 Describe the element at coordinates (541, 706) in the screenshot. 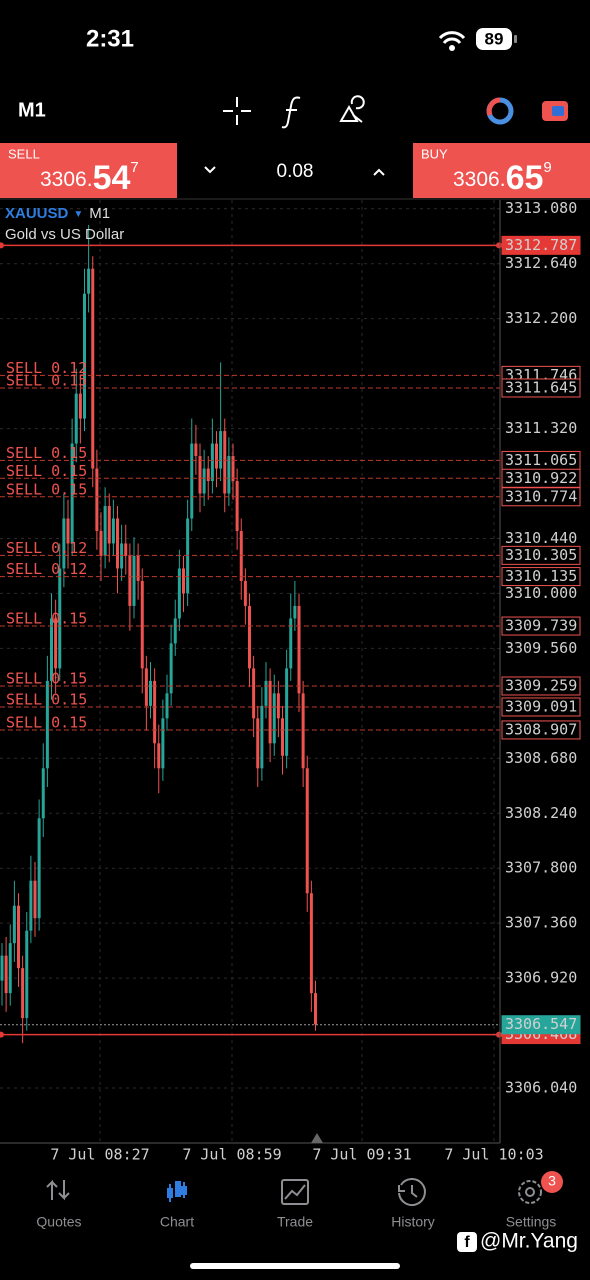

I see `price-tag-label: 3309.091` at that location.